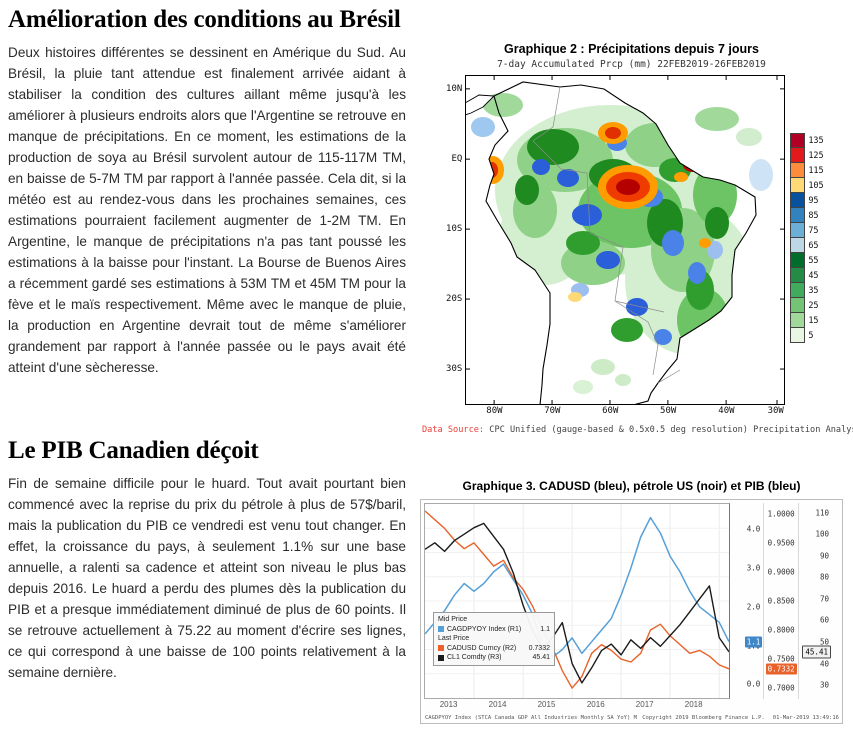 The width and height of the screenshot is (853, 739). I want to click on last-price-badge: 45.41, so click(816, 652).